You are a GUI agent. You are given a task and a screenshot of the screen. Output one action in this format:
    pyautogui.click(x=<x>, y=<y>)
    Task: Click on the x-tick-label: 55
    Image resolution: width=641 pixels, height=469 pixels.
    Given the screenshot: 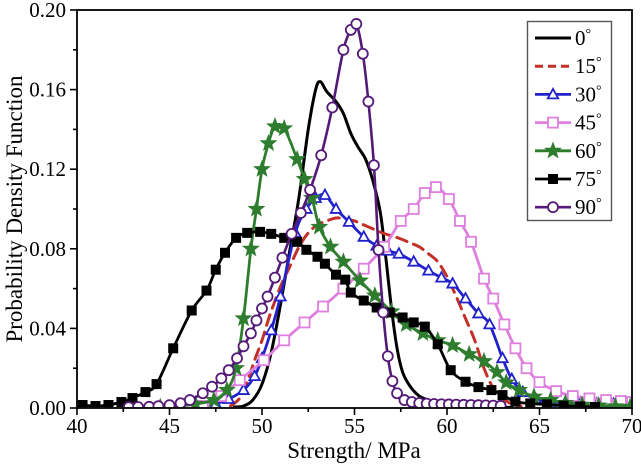 What is the action you would take?
    pyautogui.click(x=354, y=426)
    